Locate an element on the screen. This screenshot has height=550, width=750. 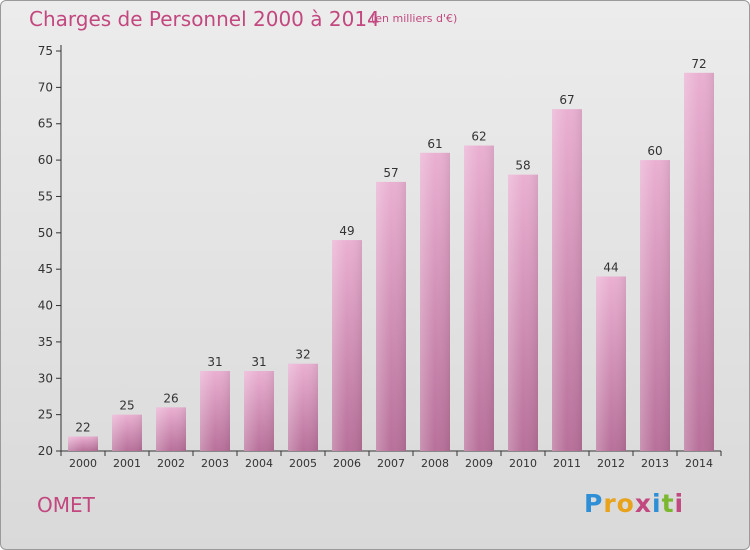
y-axis: 20 25 30 35 40 45 50 55 60 65 70 75 is located at coordinates (50, 251).